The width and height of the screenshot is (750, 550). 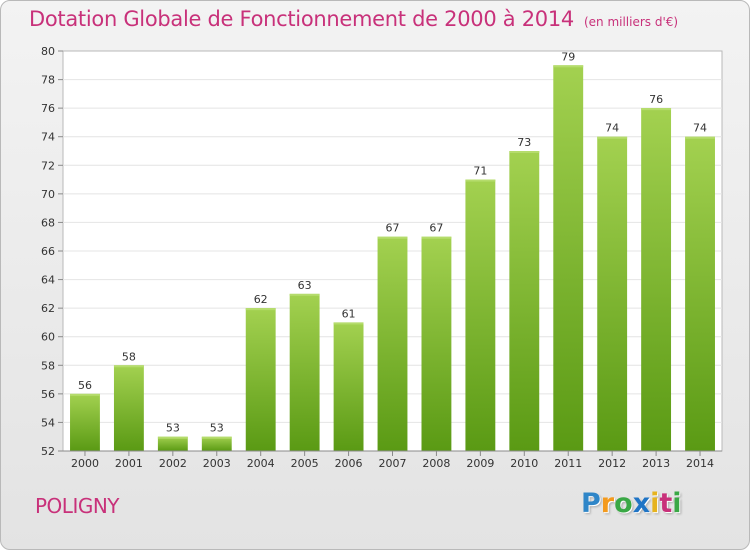 What do you see at coordinates (48, 137) in the screenshot?
I see `y-tick-label: 74` at bounding box center [48, 137].